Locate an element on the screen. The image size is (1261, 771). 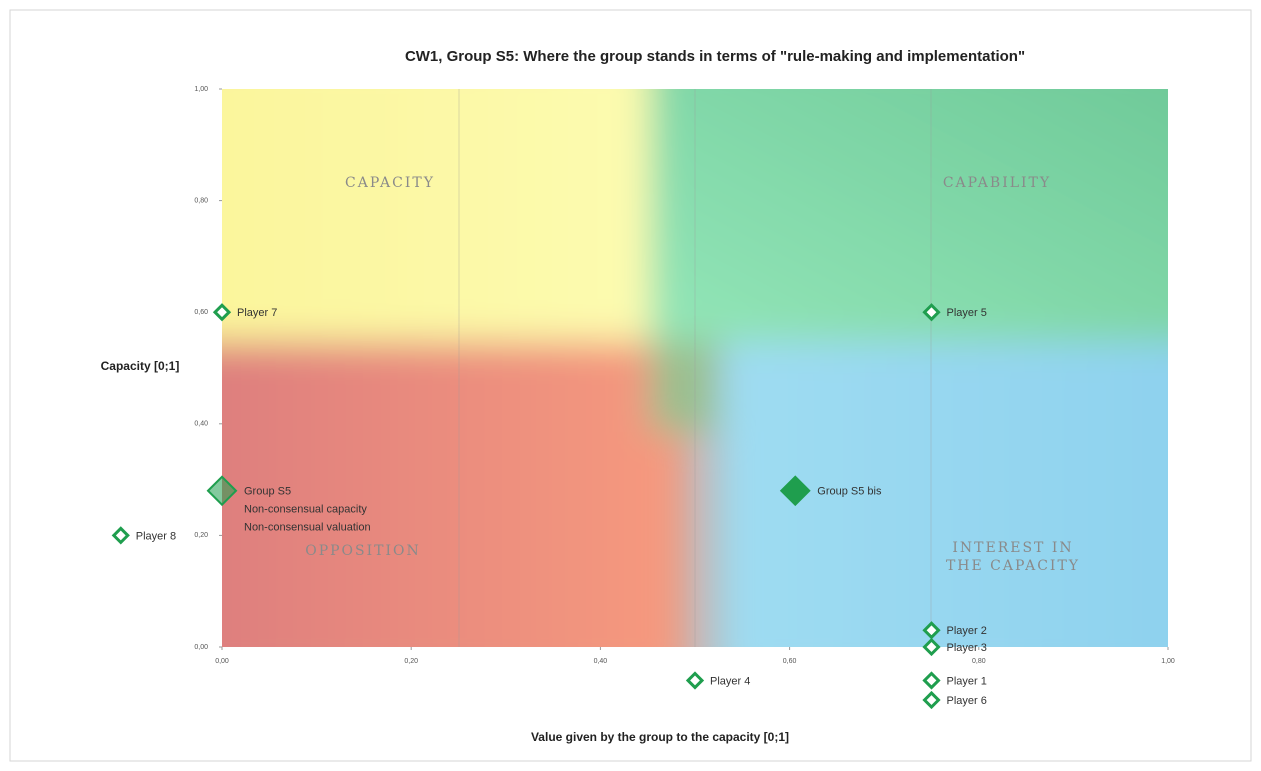
x-tick-label: 0,60 is located at coordinates (790, 661).